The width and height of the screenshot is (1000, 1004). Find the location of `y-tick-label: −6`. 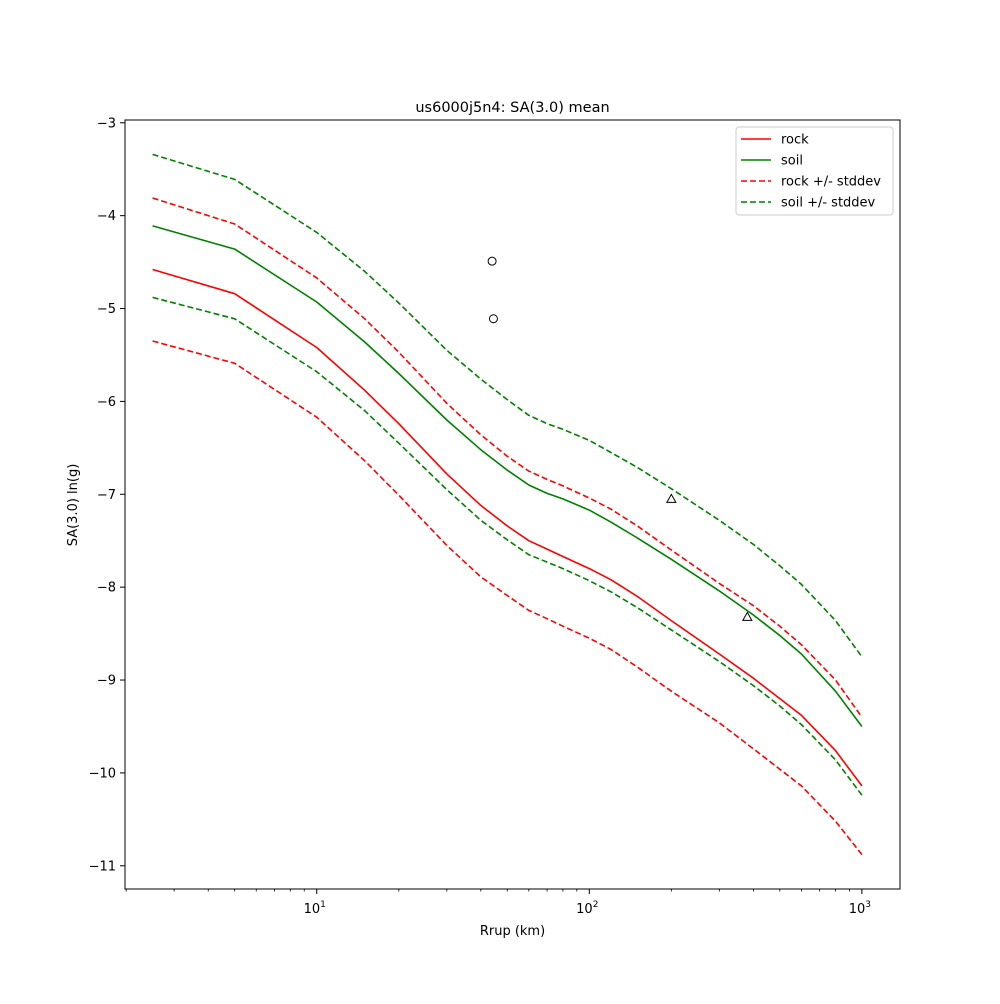

y-tick-label: −6 is located at coordinates (106, 402).